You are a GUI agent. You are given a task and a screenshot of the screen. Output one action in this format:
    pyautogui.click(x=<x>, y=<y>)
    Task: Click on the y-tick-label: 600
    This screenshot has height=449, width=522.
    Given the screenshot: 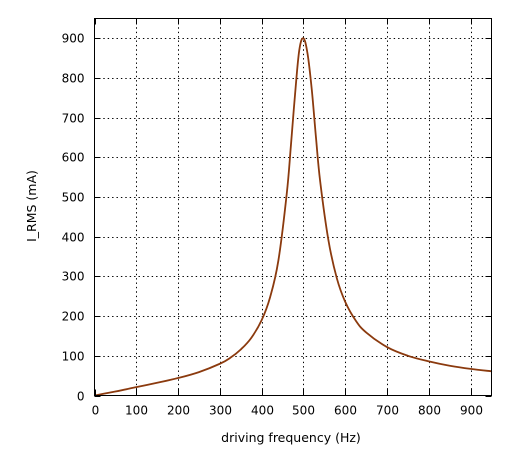 What is the action you would take?
    pyautogui.click(x=73, y=158)
    